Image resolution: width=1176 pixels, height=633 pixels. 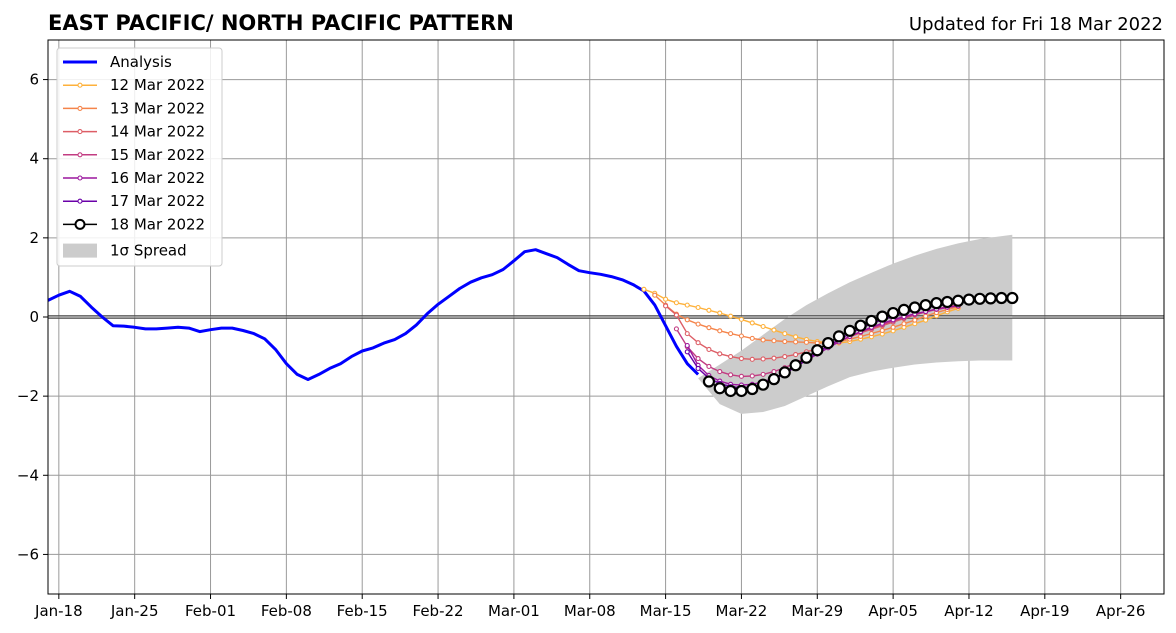 What do you see at coordinates (362, 611) in the screenshot?
I see `x-tick-label: Feb-15` at bounding box center [362, 611].